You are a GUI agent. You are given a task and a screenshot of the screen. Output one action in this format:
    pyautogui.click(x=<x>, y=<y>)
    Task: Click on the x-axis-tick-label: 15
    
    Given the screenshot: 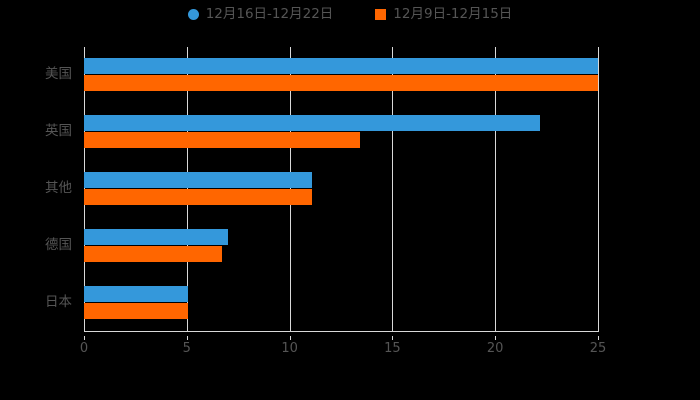 What is the action you would take?
    pyautogui.click(x=392, y=348)
    